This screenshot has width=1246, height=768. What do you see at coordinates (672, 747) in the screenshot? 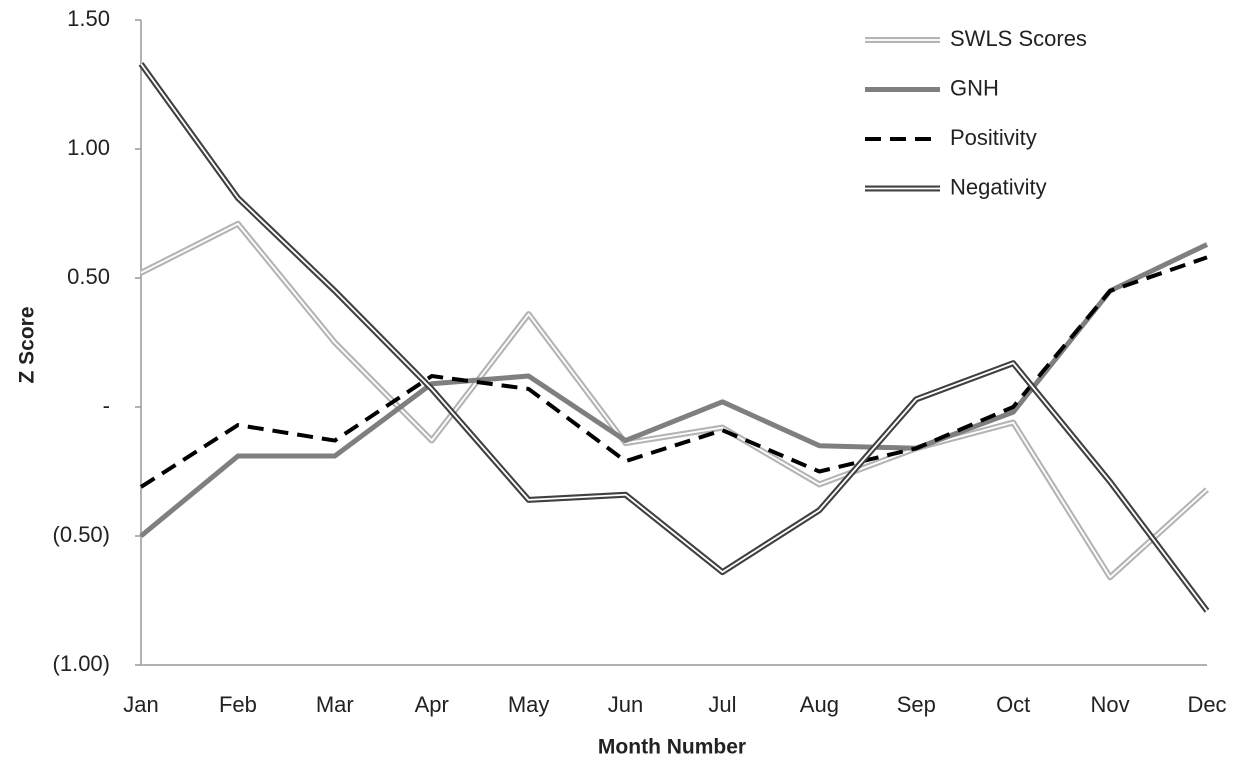
I see `x-axis-title: Month Number` at bounding box center [672, 747].